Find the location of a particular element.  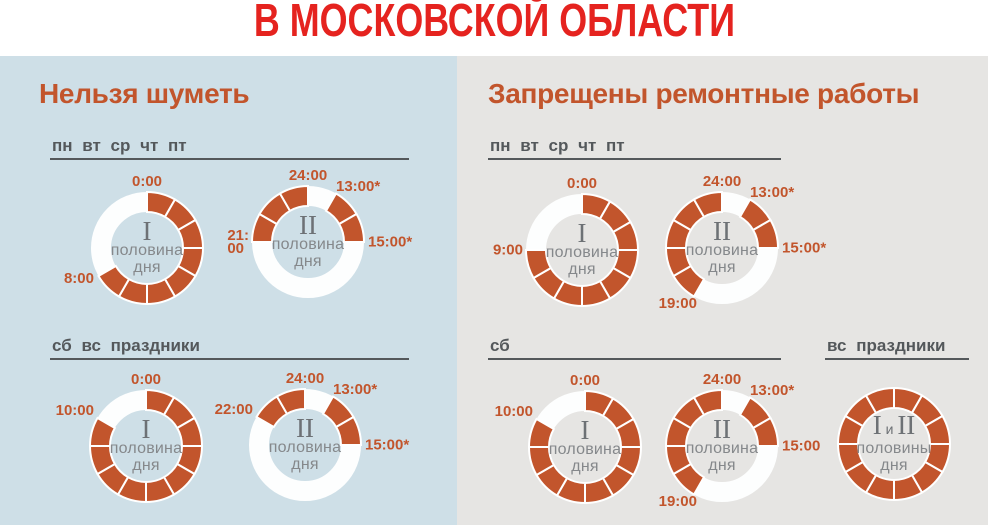

time-label: 9:00 is located at coordinates (507, 250).